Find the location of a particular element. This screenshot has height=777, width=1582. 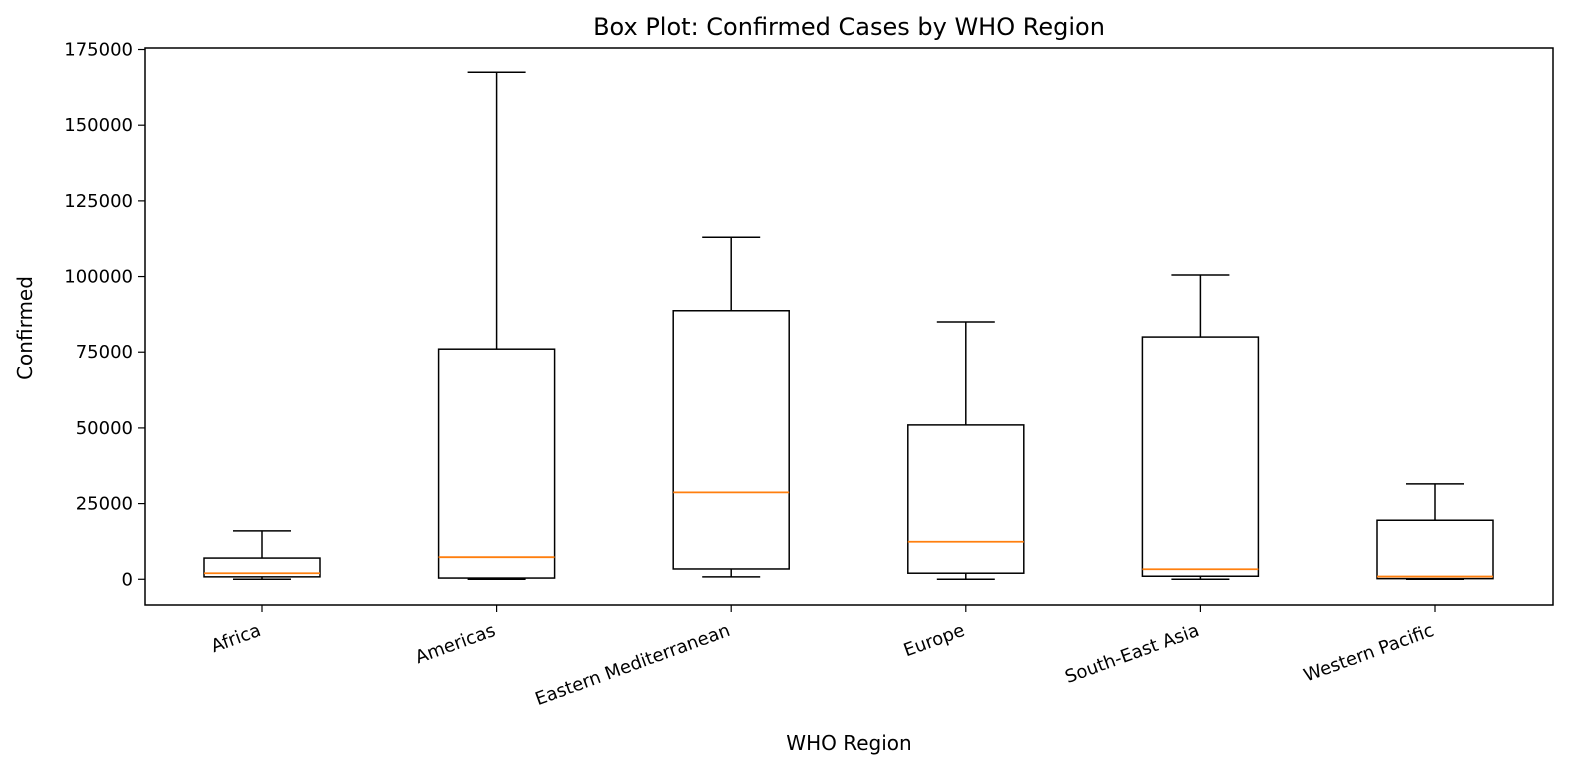

y-axis-label: Confirmed is located at coordinates (25, 328).